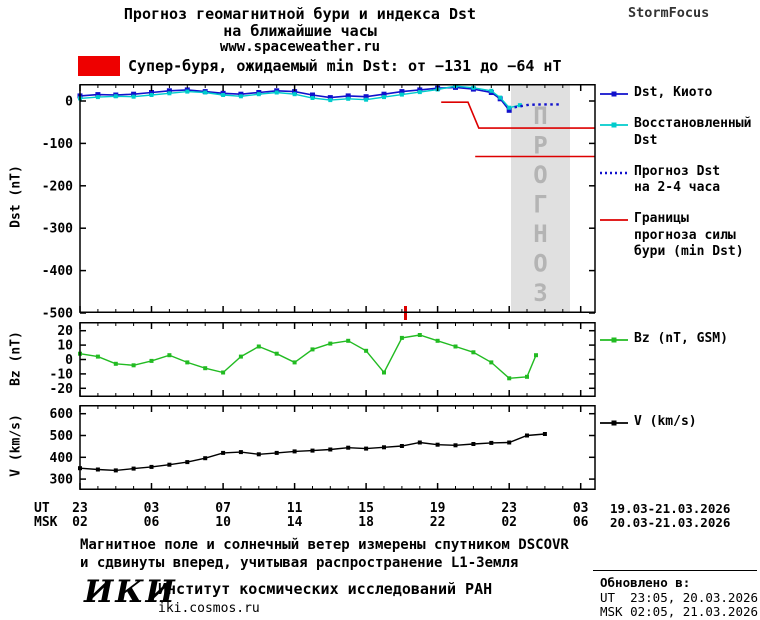 The image size is (760, 620). What do you see at coordinates (679, 611) in the screenshot?
I see `updated-time-msk: MSK 02:05, 21.03.2026` at bounding box center [679, 611].